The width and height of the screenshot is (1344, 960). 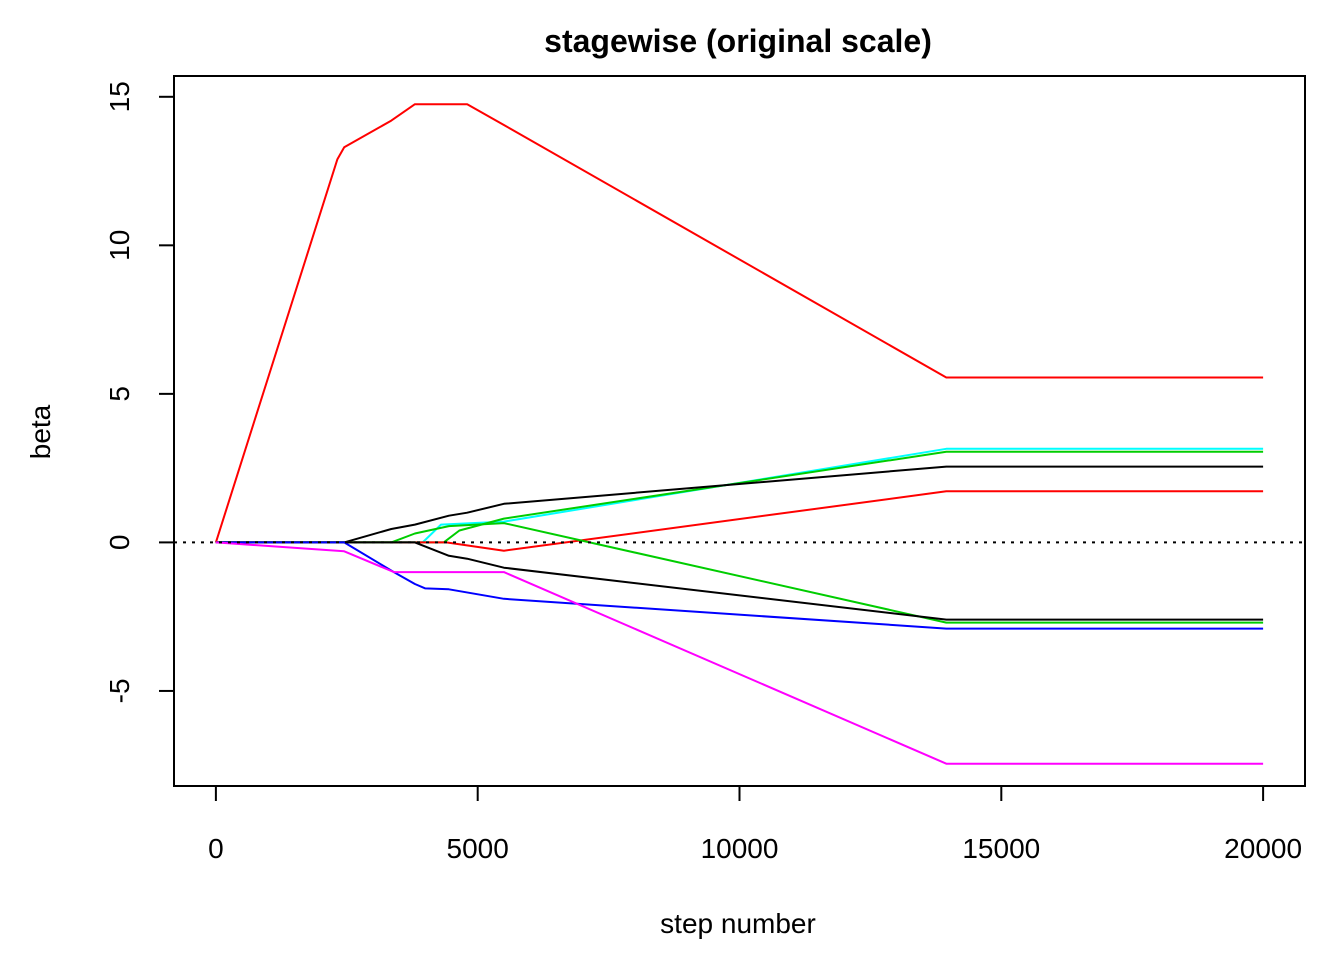 I want to click on y-tick-label: 15, so click(x=119, y=96).